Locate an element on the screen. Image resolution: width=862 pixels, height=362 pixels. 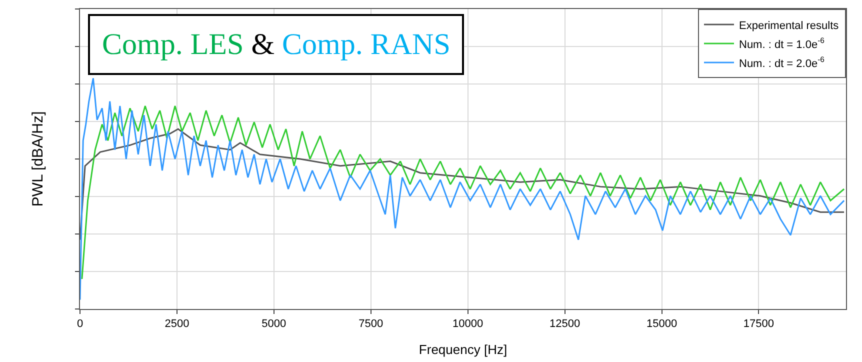
x-tick-label: 12500 is located at coordinates (565, 324).